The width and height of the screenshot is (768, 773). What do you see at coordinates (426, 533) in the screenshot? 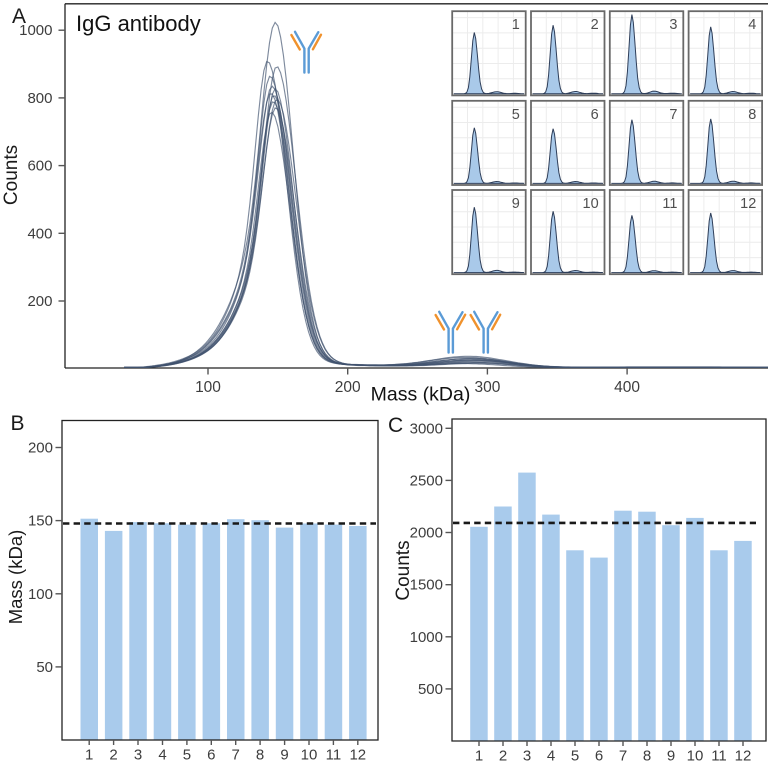
I see `svg-text: 2000` at bounding box center [426, 533].